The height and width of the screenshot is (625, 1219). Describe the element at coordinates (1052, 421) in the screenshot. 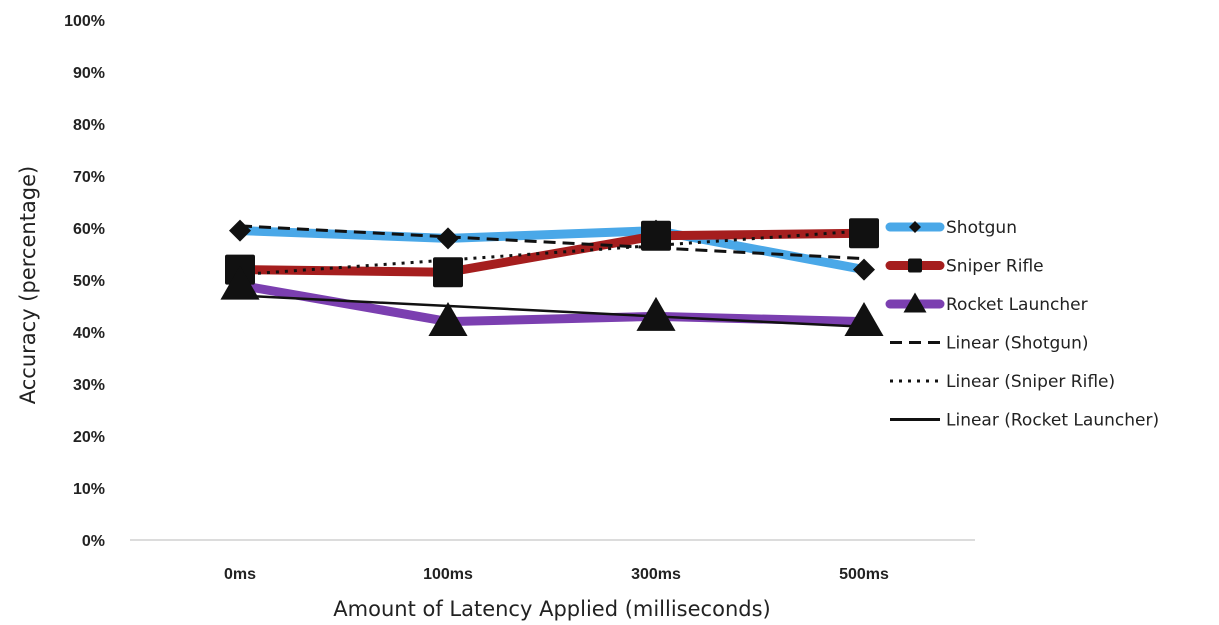

I see `legend-label: Linear (Rocket Launcher)` at that location.